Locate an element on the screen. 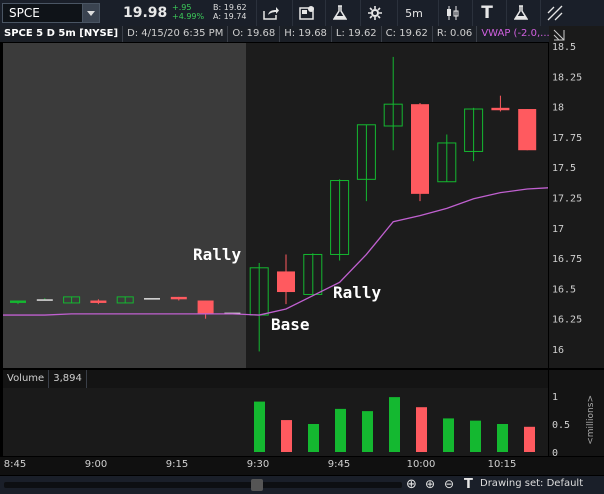 The width and height of the screenshot is (604, 494). timeframe-button: 5m is located at coordinates (413, 13).